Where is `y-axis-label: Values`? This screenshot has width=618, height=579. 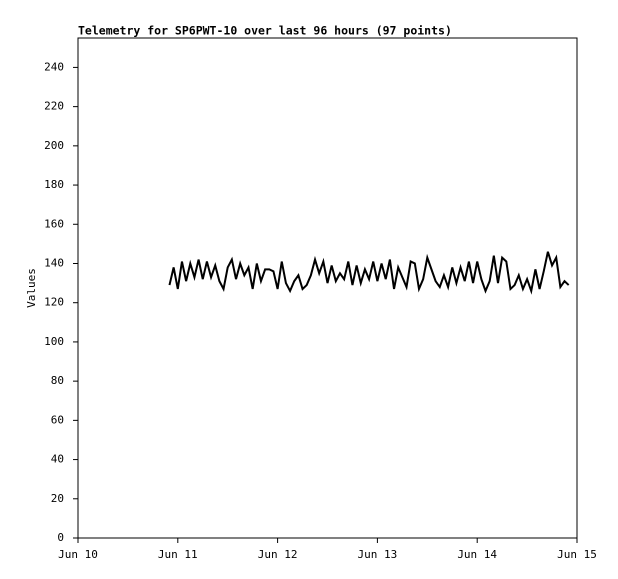
y-axis-label: Values is located at coordinates (31, 288).